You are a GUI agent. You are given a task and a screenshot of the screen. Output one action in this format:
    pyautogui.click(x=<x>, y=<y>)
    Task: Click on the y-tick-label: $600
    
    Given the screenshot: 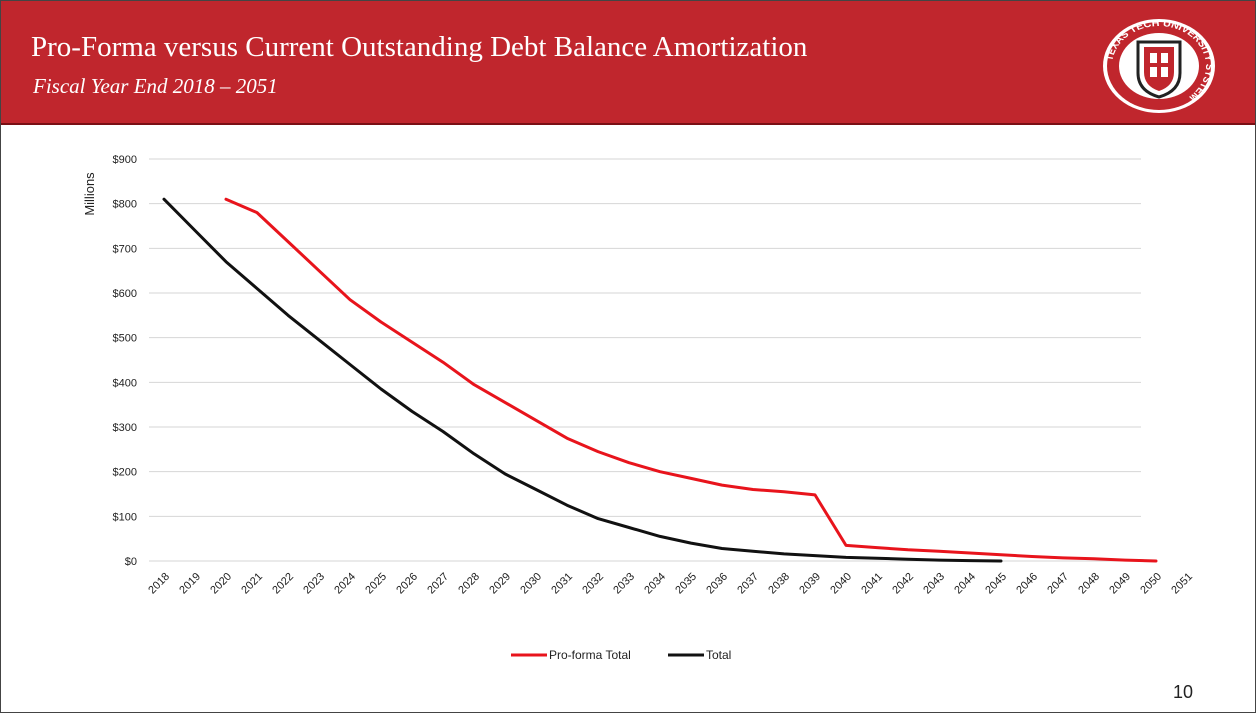 What is the action you would take?
    pyautogui.click(x=125, y=294)
    